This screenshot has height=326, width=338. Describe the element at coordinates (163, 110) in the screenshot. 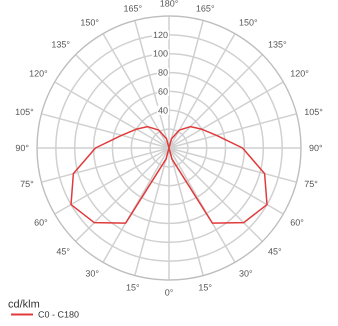

I see `y-tick-label: 40` at that location.